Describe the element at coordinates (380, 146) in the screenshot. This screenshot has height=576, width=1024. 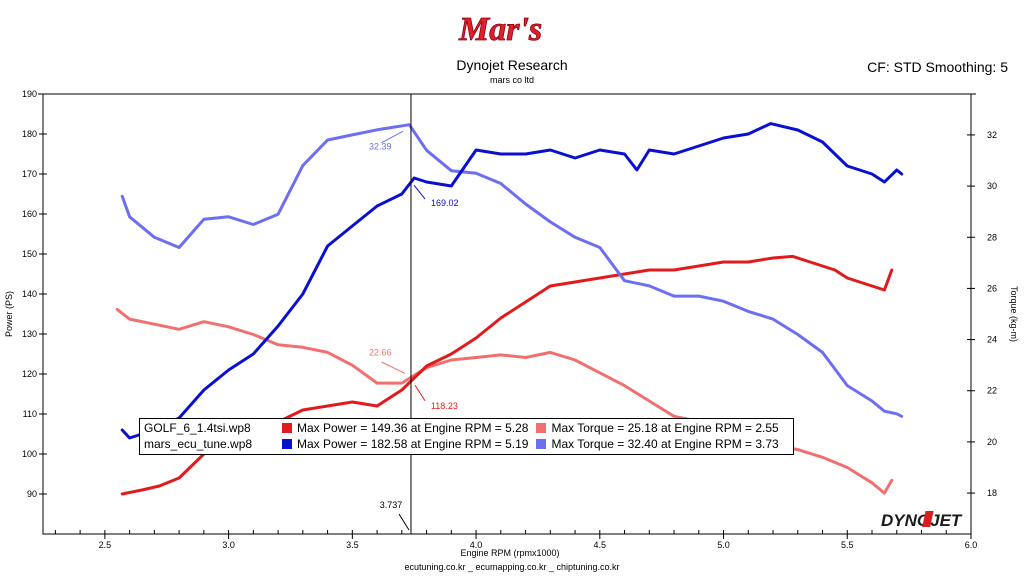
I see `annotation-label-mars-torque: 32.39` at that location.